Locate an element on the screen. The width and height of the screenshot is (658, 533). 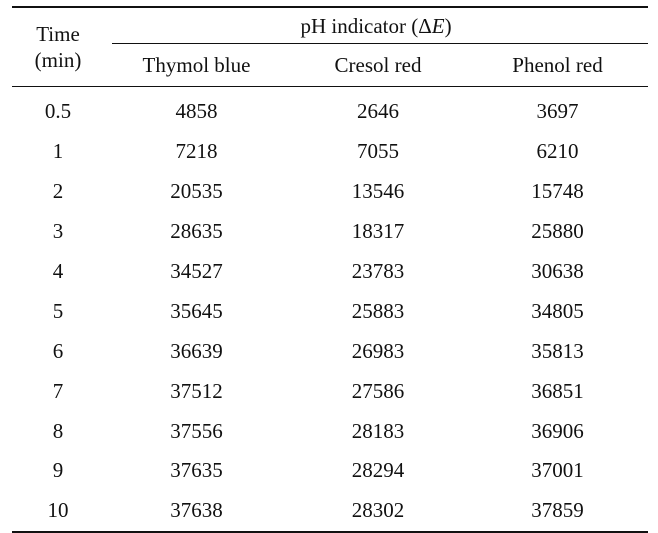
header-row-columns: Thymol blue Cresol red Phenol red is located at coordinates (330, 65).